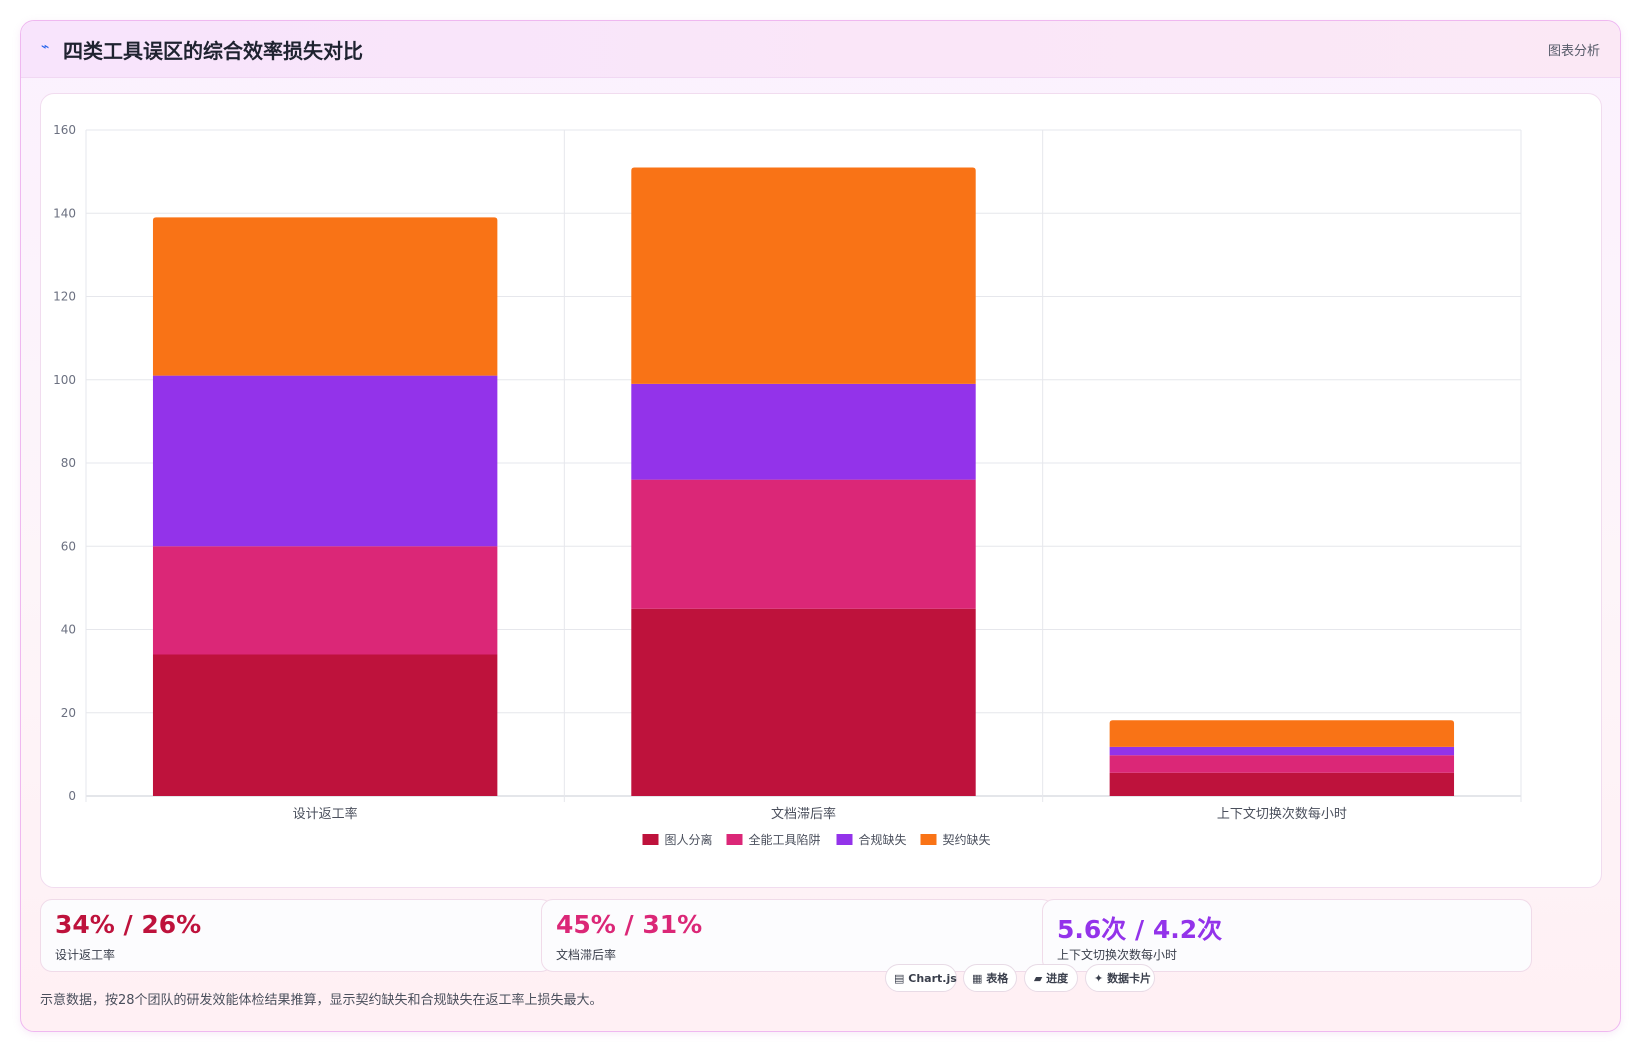 Image resolution: width=1642 pixels, height=1053 pixels. I want to click on page-title: 四类工具误区的综合效率损失对比, so click(213, 51).